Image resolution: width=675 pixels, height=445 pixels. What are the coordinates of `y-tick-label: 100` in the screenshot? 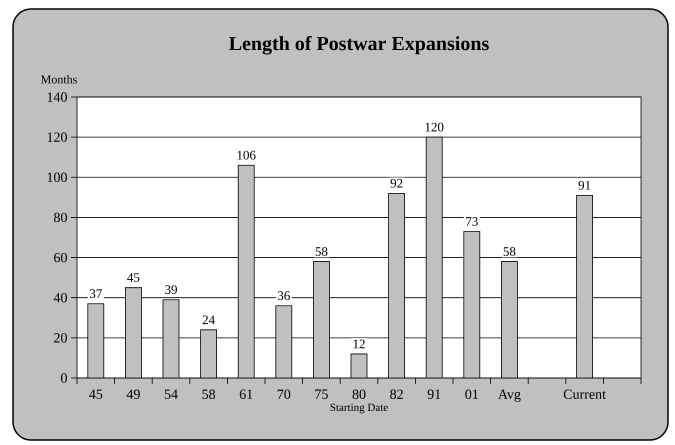 It's located at (57, 177).